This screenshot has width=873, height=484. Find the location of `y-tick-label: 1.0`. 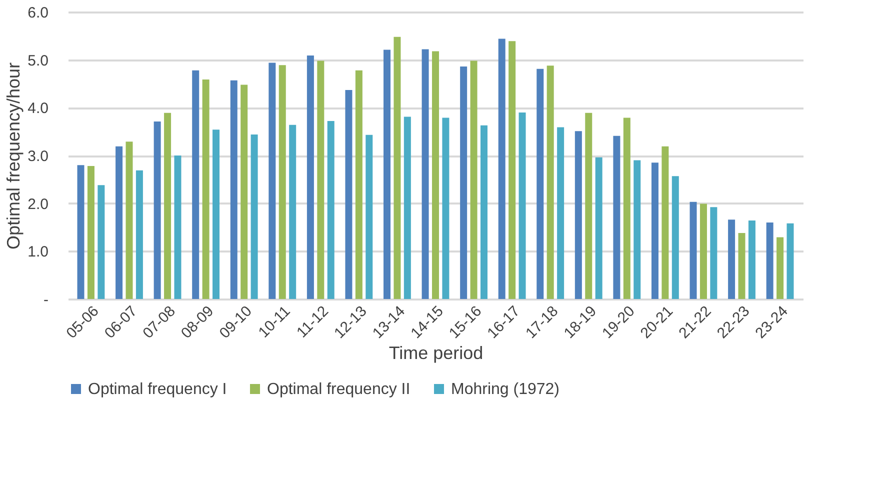

y-tick-label: 1.0 is located at coordinates (38, 252).